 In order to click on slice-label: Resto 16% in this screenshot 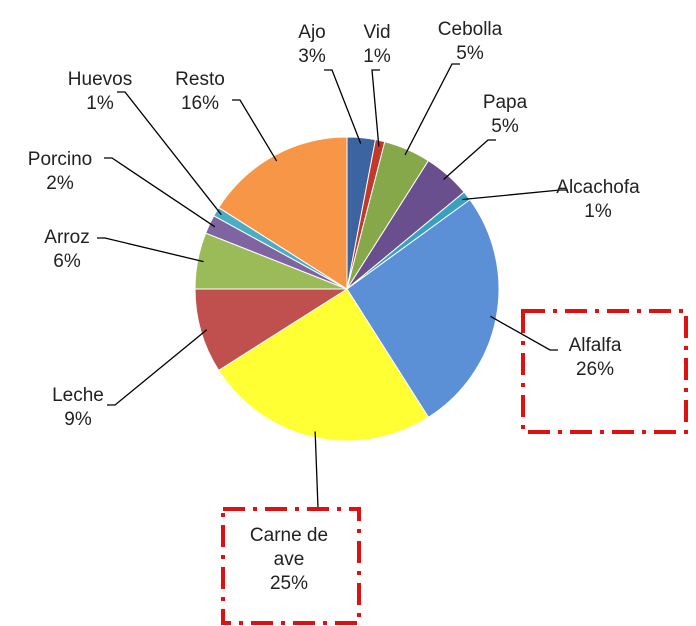, I will do `click(200, 92)`.